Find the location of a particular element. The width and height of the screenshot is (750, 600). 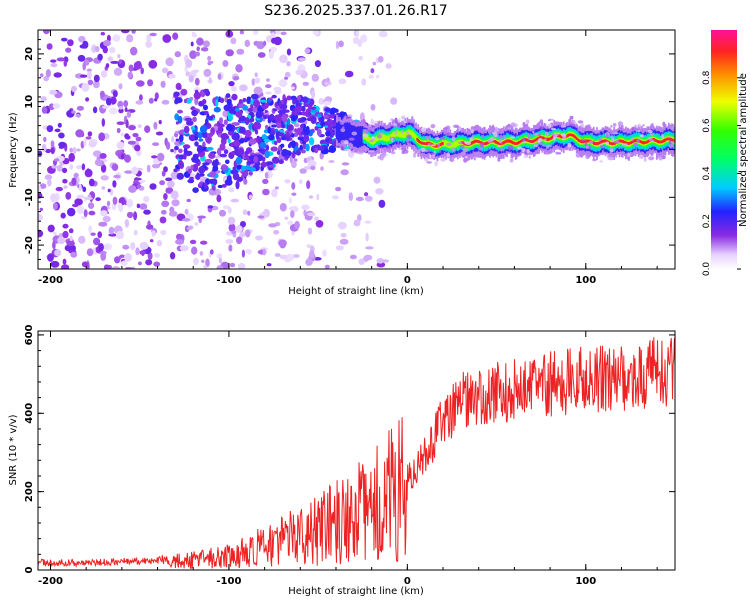

spectrogram-y-tick-label: -20 is located at coordinates (29, 245).